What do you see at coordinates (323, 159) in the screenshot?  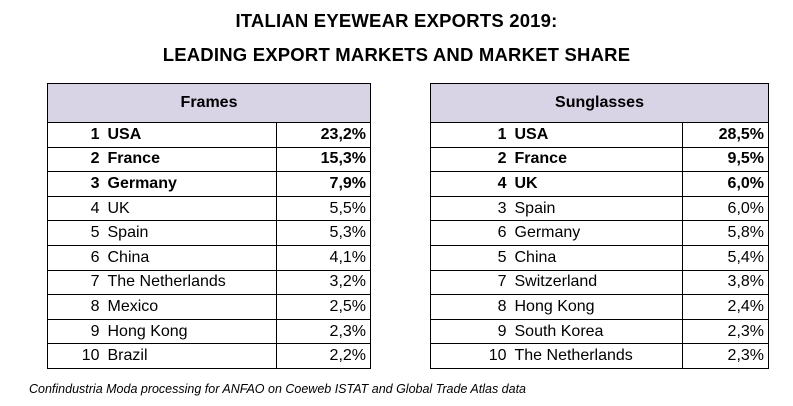 I see `share-cell: 15,3%` at bounding box center [323, 159].